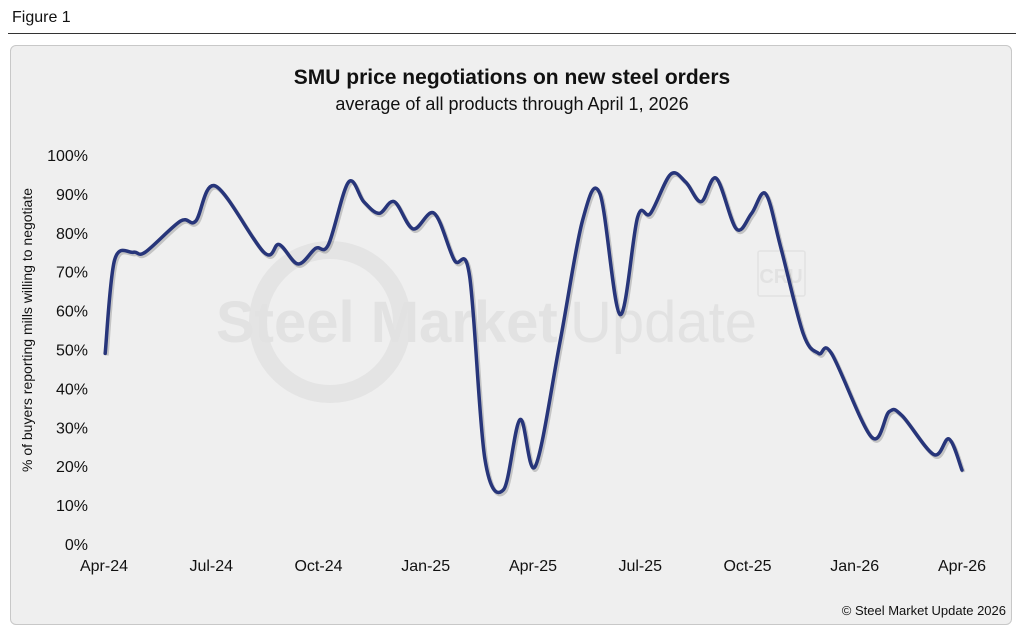 The height and width of the screenshot is (633, 1024). What do you see at coordinates (747, 566) in the screenshot?
I see `x-tick-label: Oct-25` at bounding box center [747, 566].